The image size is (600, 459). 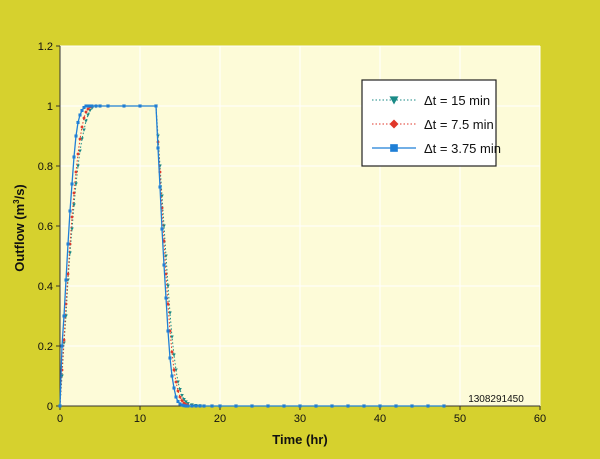 I want to click on y-tick-label: 0, so click(x=50, y=407).